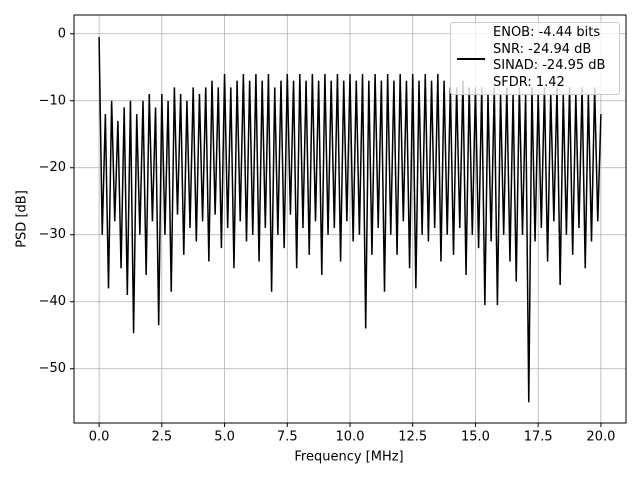  I want to click on x-tick-label: 12.5, so click(412, 437).